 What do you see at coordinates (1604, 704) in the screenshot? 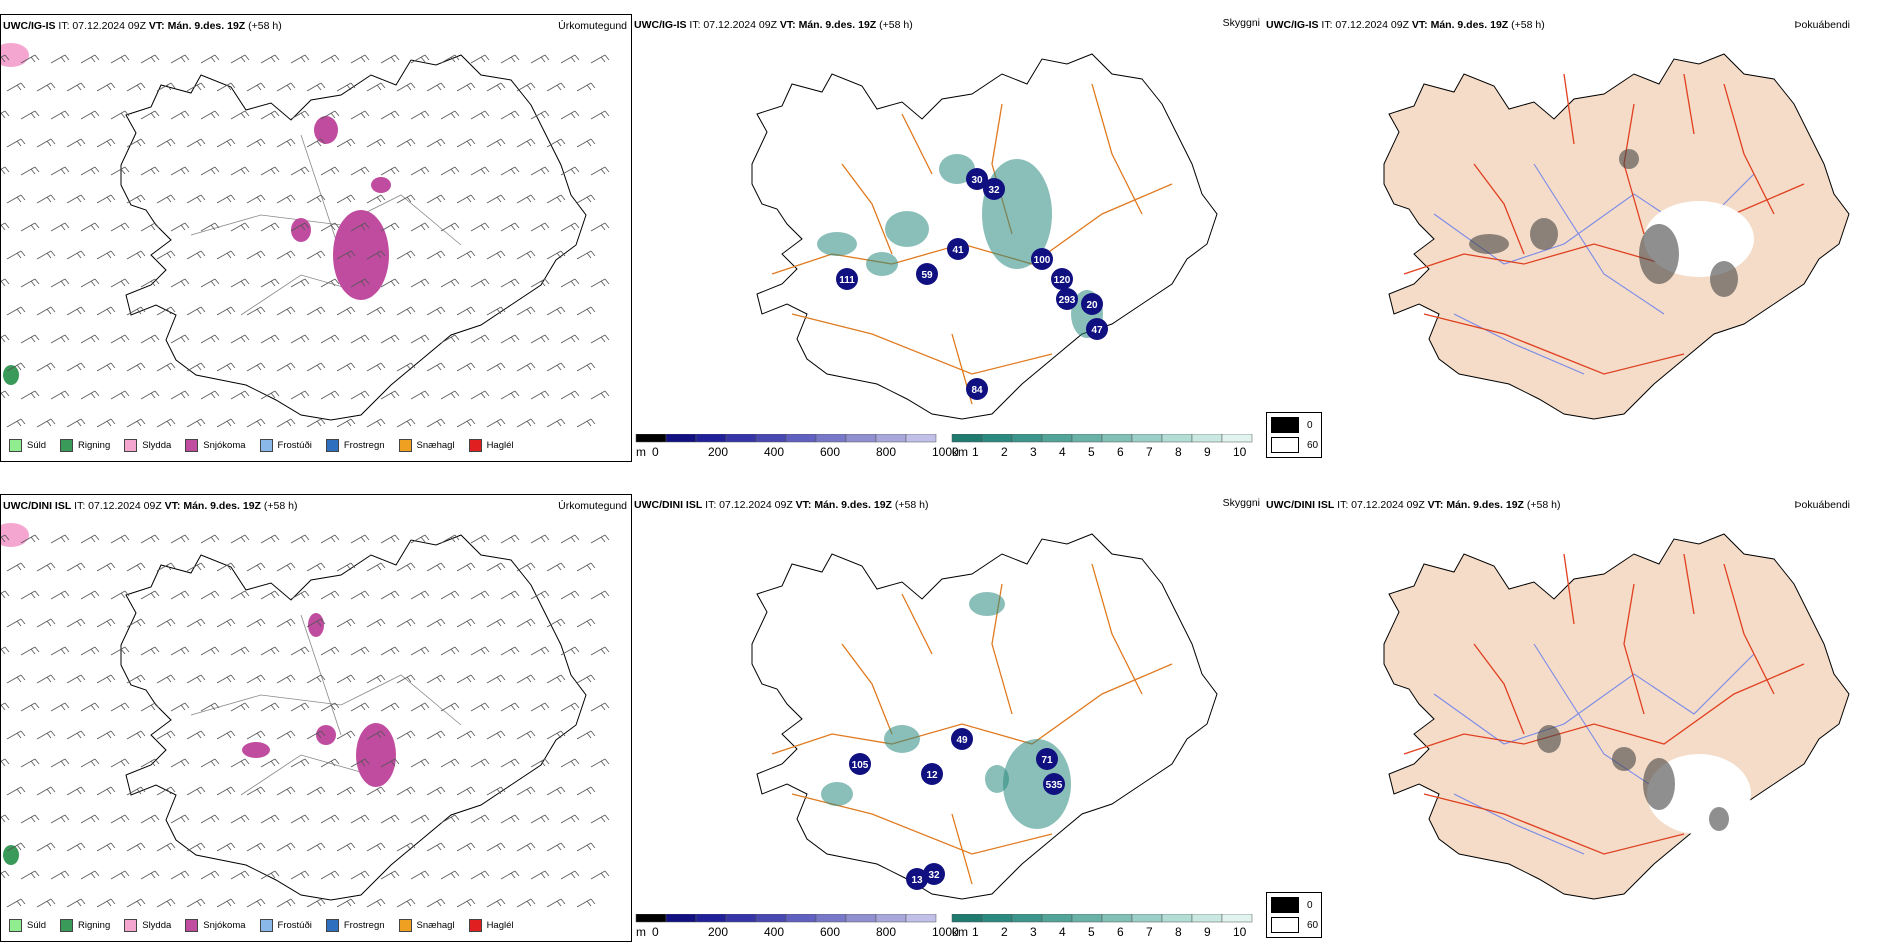
I see `roads` at bounding box center [1604, 704].